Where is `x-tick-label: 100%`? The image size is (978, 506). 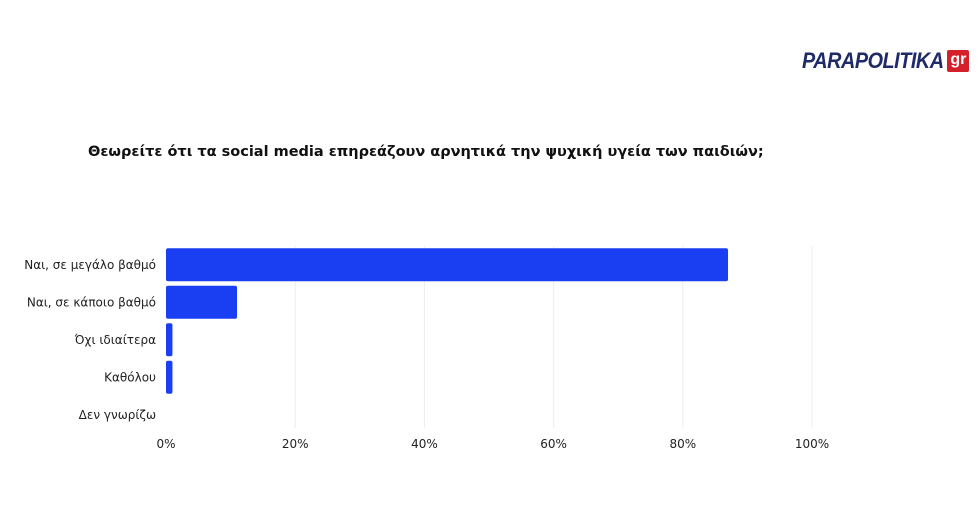 x-tick-label: 100% is located at coordinates (812, 444).